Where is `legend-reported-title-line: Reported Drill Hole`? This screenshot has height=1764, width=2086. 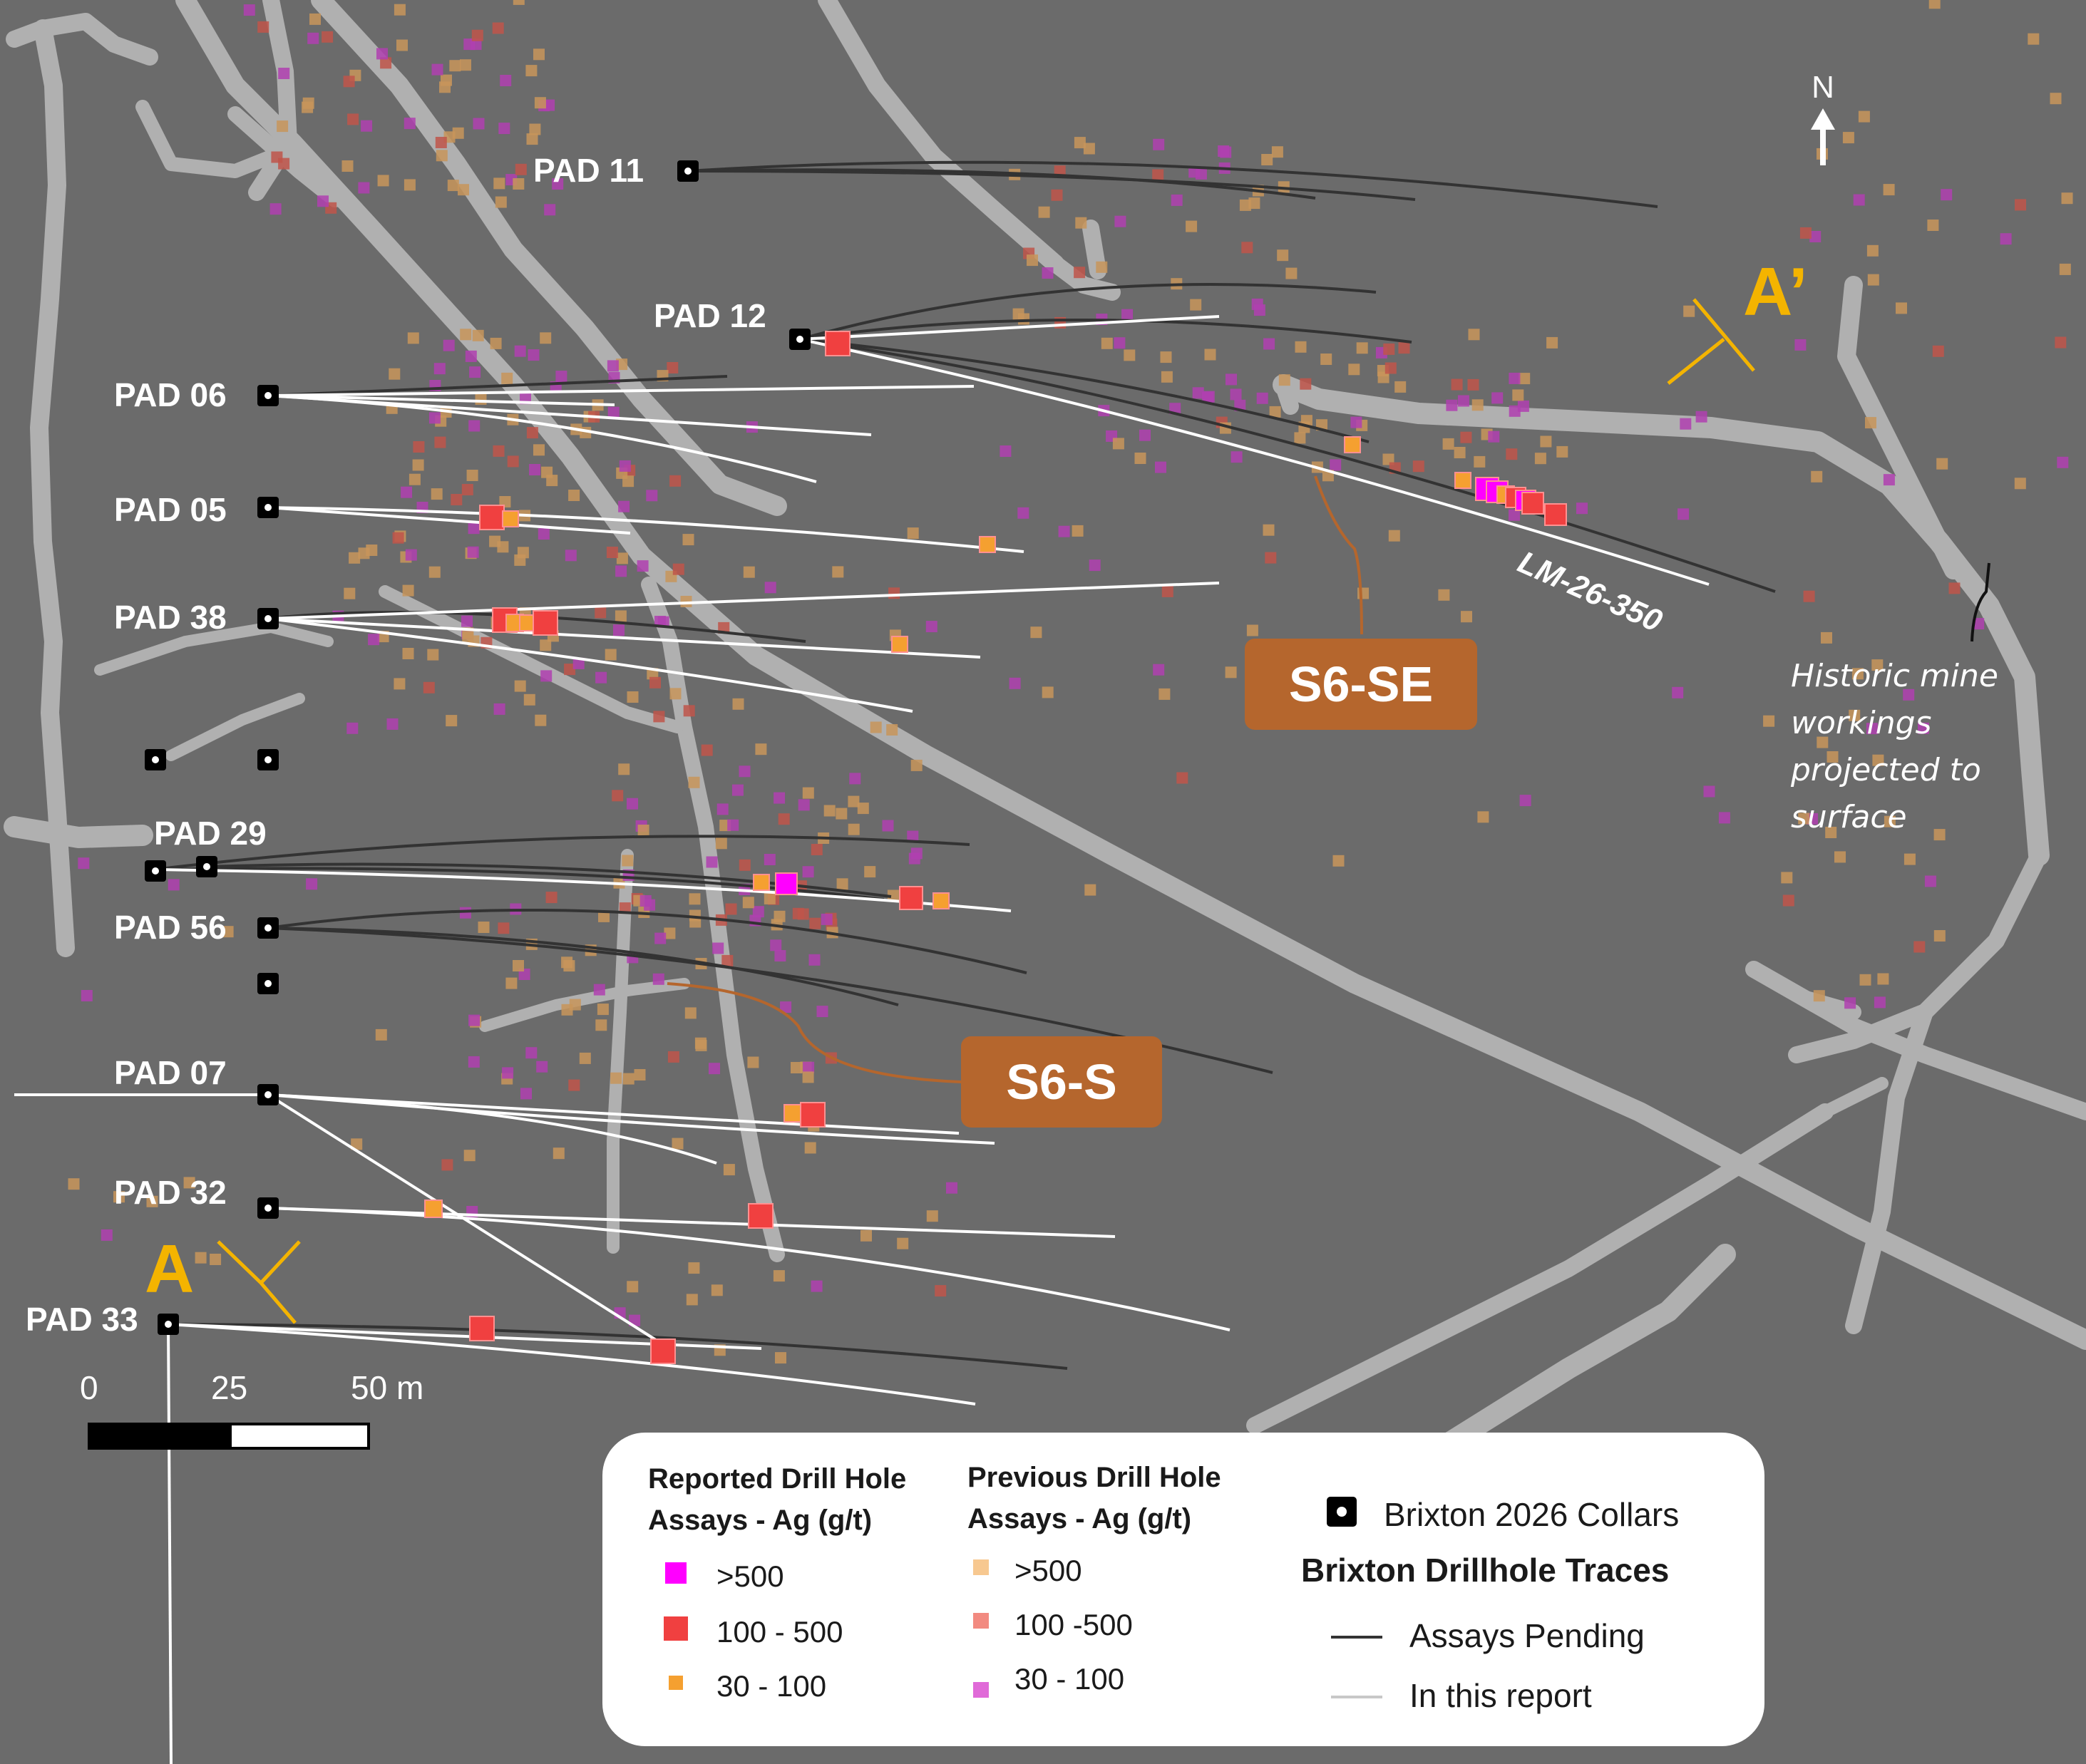
legend-reported-title-line: Reported Drill Hole is located at coordinates (777, 1479).